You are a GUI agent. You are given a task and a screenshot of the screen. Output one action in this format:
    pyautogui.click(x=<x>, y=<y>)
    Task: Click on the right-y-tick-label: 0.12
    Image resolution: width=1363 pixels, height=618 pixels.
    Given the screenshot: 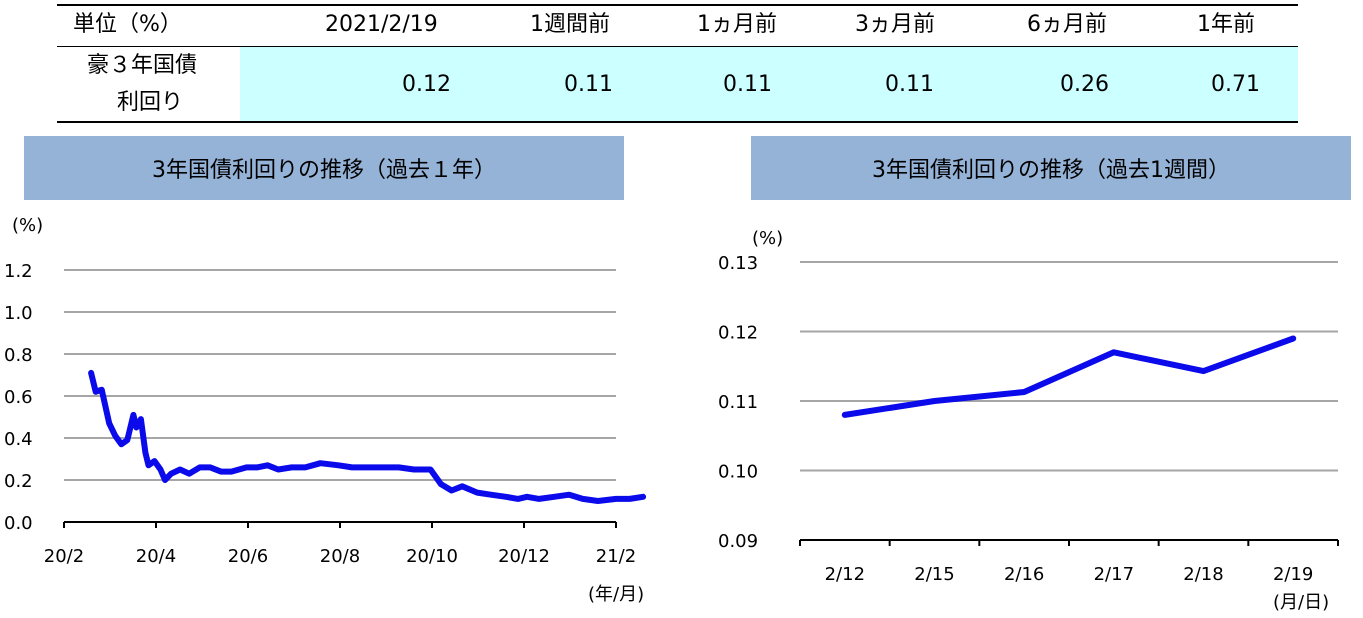 What is the action you would take?
    pyautogui.click(x=738, y=333)
    